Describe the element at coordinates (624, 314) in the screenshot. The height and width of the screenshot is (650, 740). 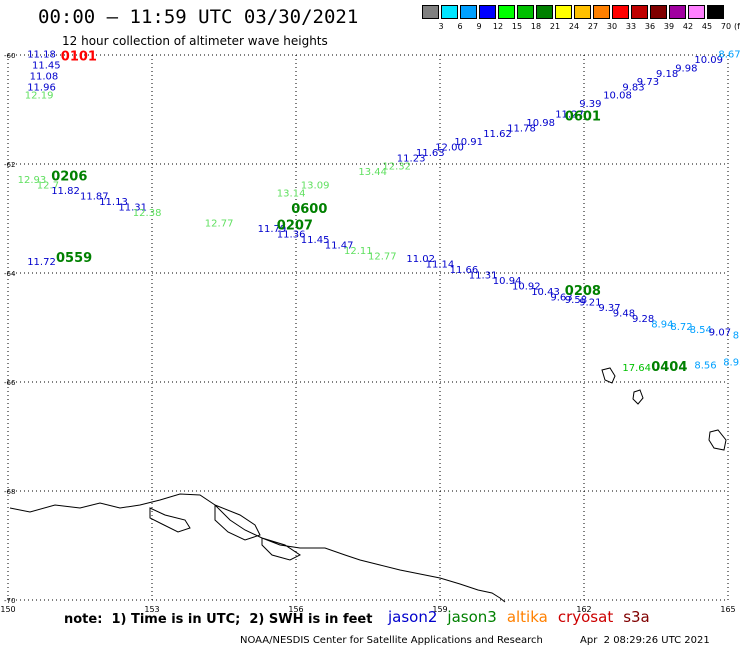
I see `swh-value: 9.48` at that location.